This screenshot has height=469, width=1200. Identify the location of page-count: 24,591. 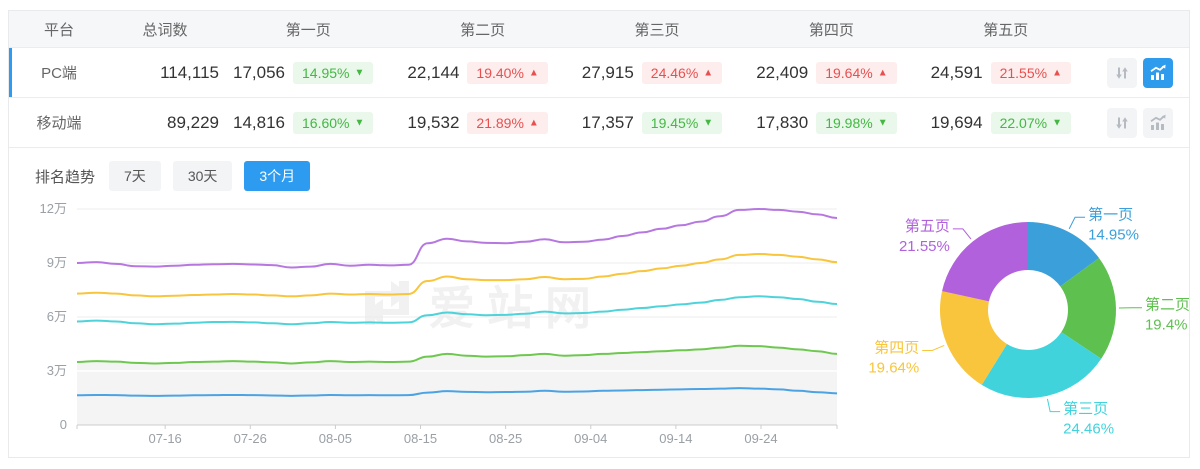
(956, 72).